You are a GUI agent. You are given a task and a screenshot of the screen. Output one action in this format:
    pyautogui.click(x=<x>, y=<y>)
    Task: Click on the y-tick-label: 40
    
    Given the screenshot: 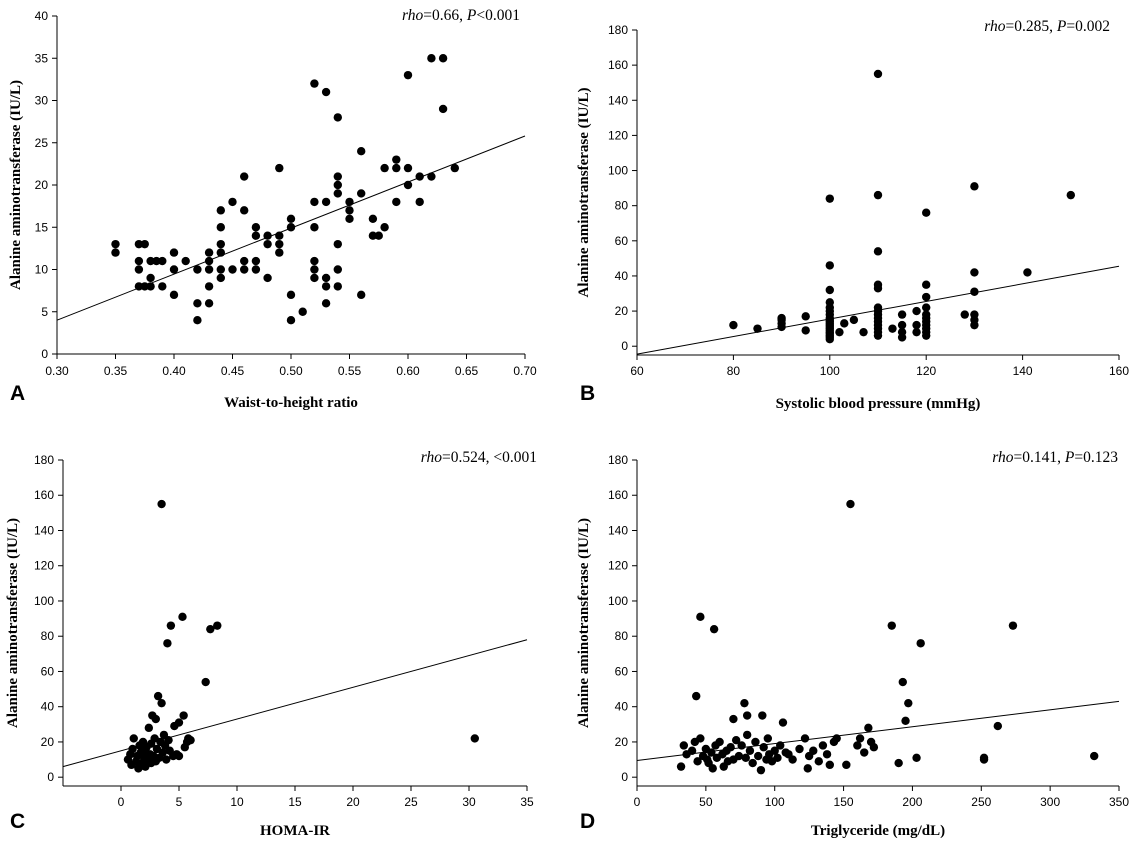 What is the action you would take?
    pyautogui.click(x=622, y=276)
    